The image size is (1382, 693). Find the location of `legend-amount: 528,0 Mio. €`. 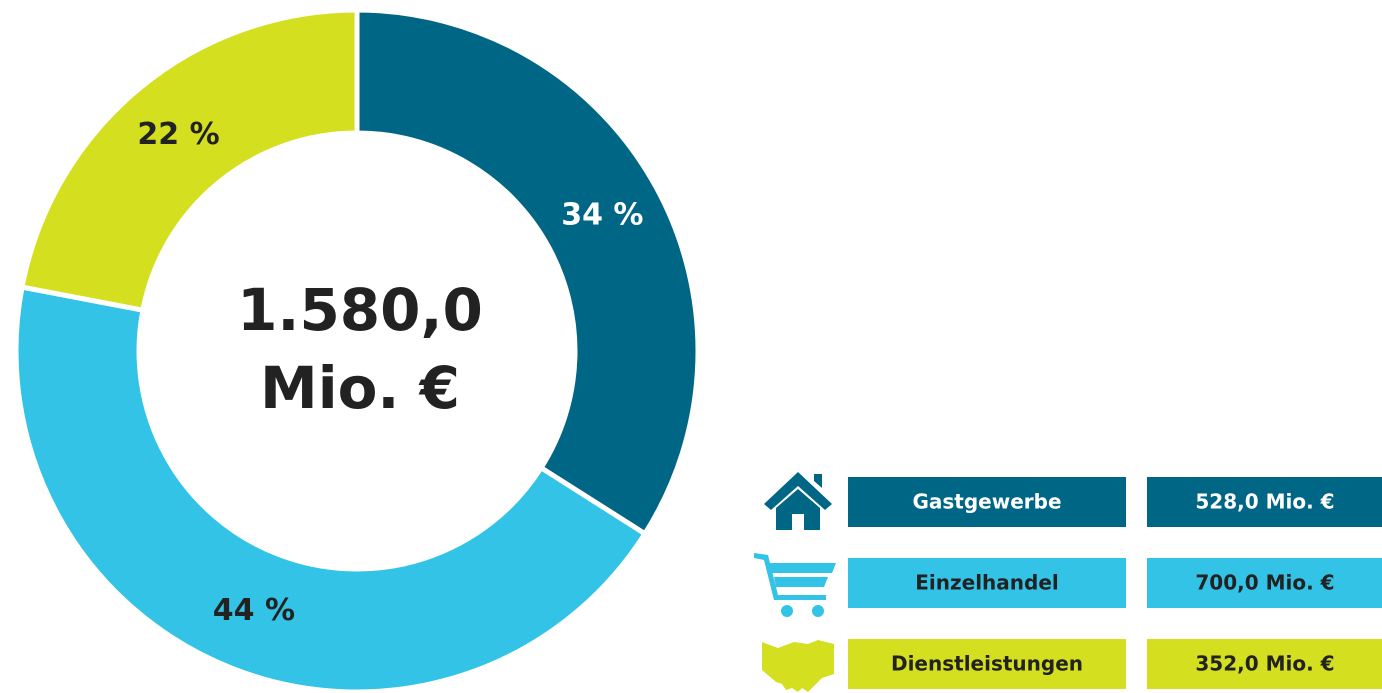

legend-amount: 528,0 Mio. € is located at coordinates (1264, 502).